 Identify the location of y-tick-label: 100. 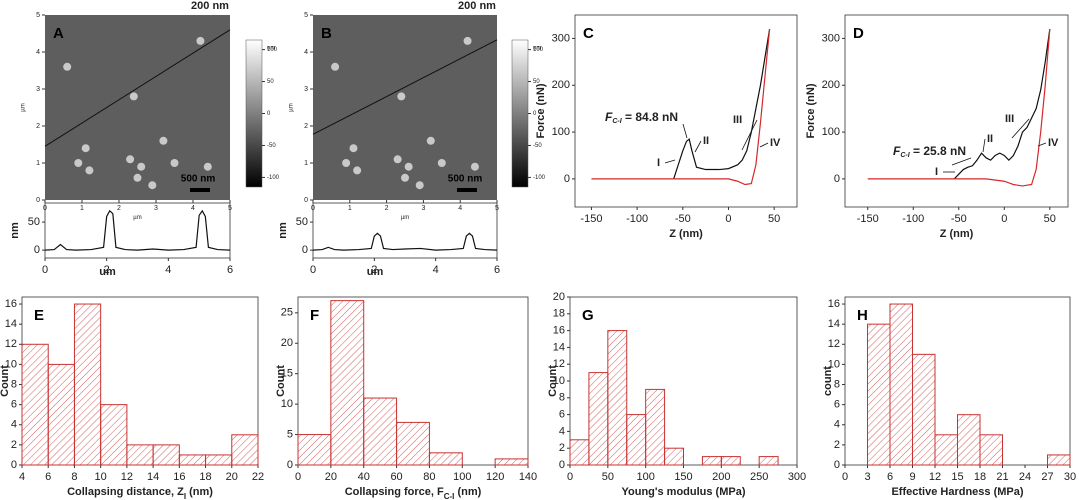
(561, 132).